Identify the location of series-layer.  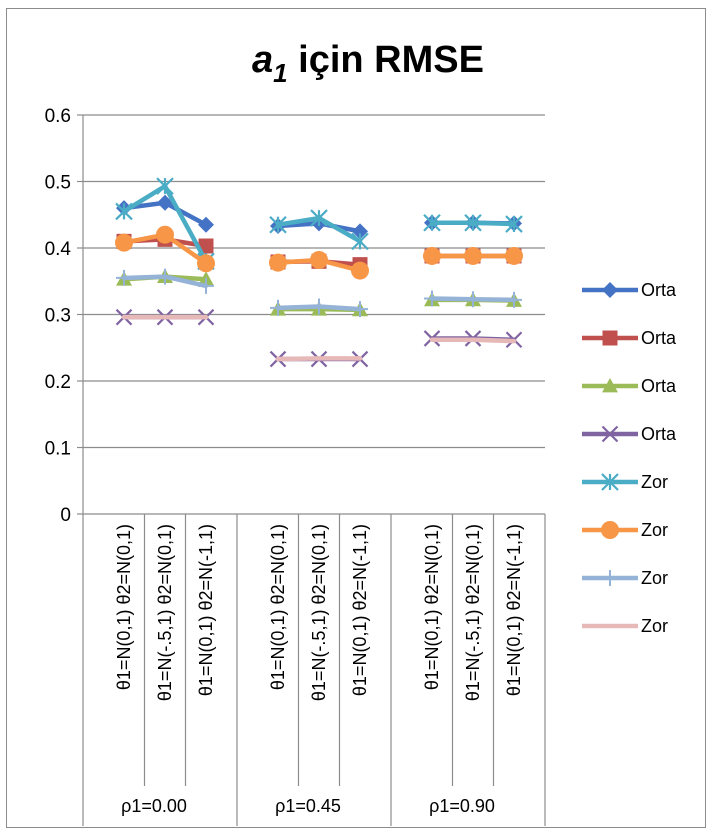
(319, 272).